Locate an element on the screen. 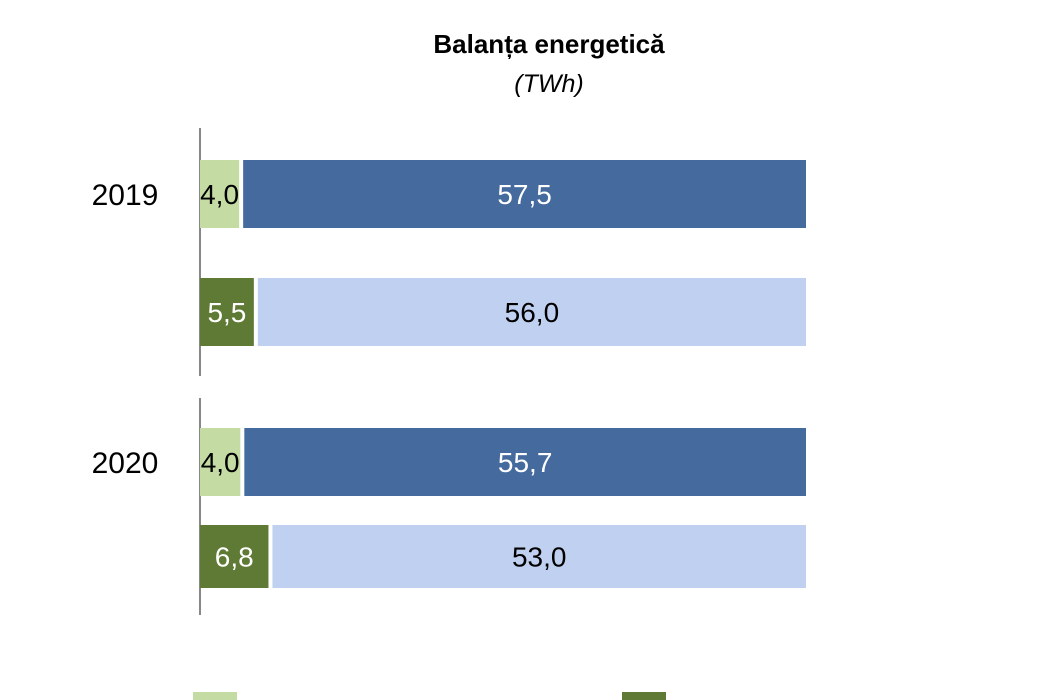  legend is located at coordinates (429, 696).